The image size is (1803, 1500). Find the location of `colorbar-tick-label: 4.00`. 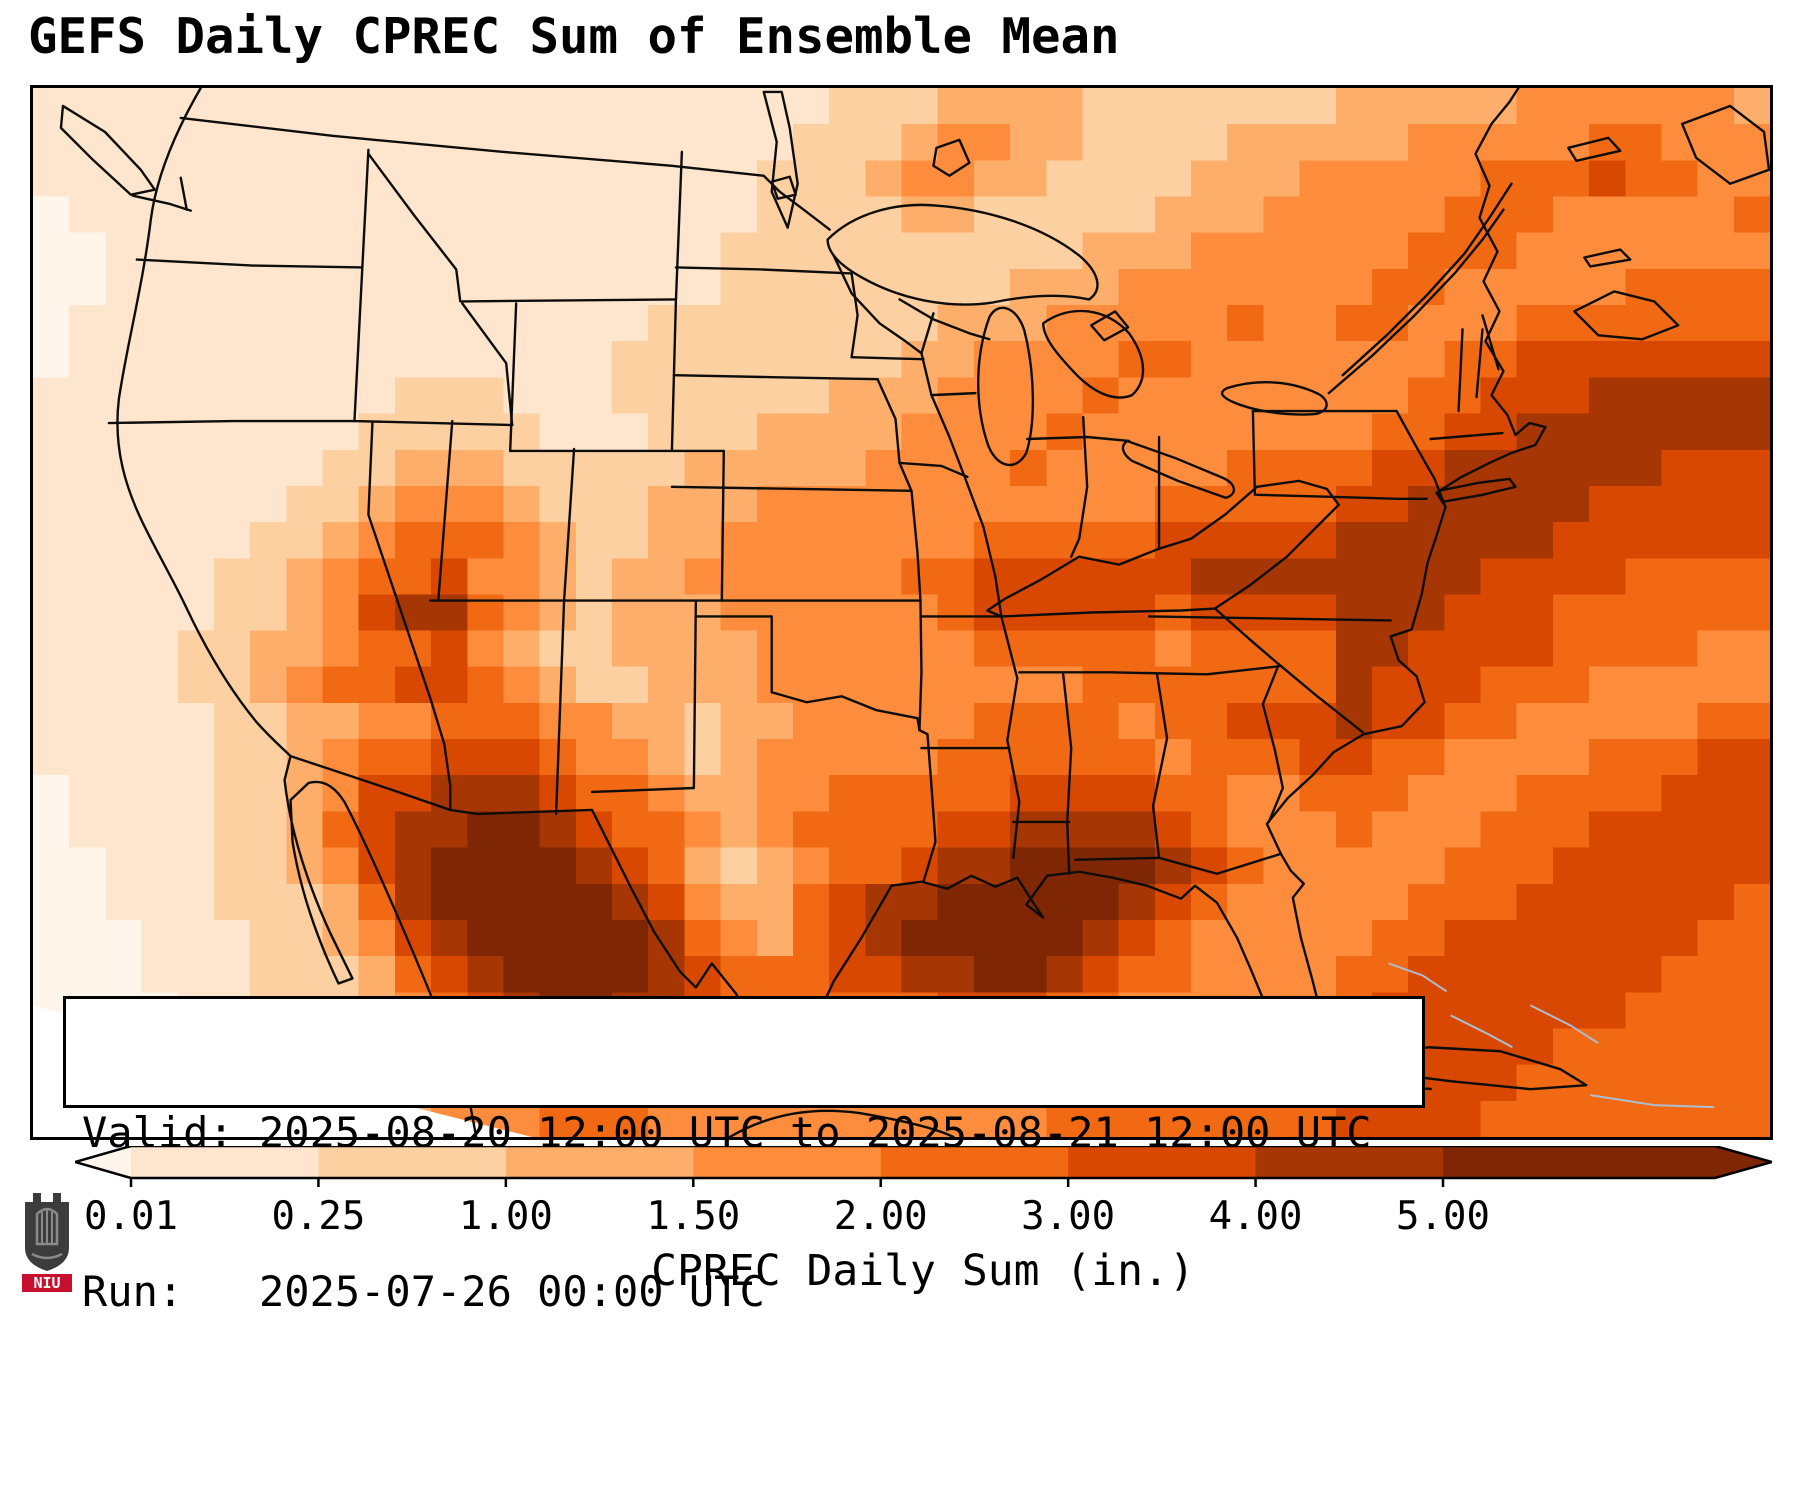

colorbar-tick-label: 4.00 is located at coordinates (1255, 1216).